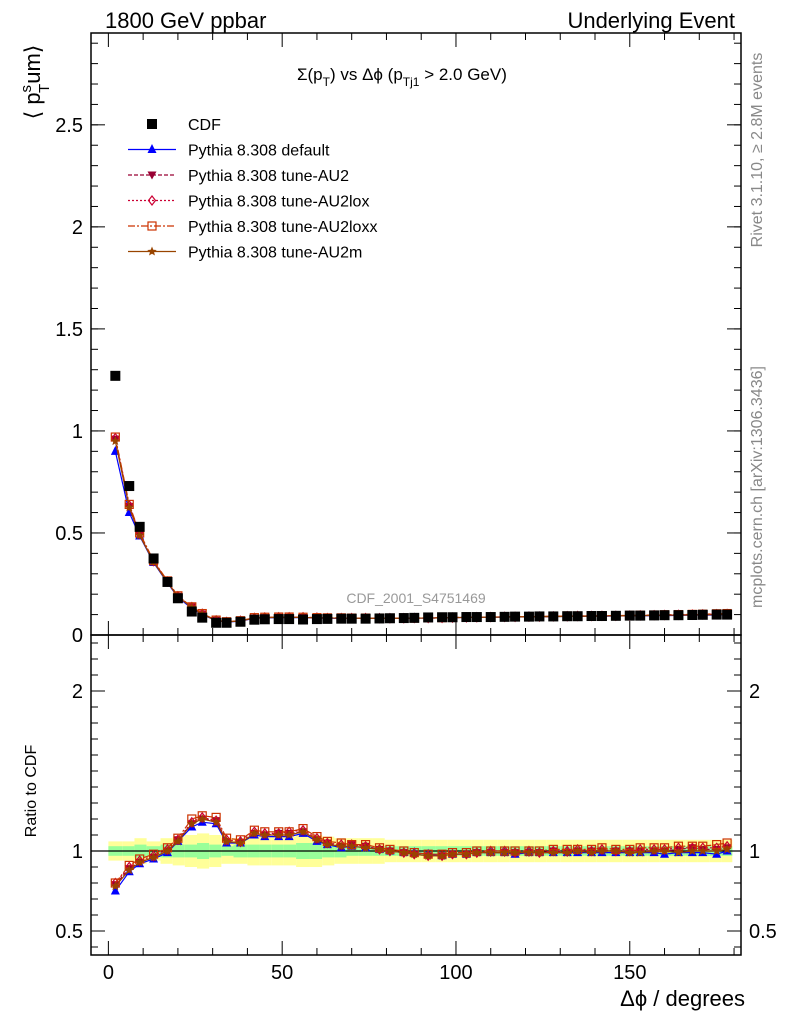 The width and height of the screenshot is (786, 1024). I want to click on ratio-y-tick-label: 1, so click(77, 852).